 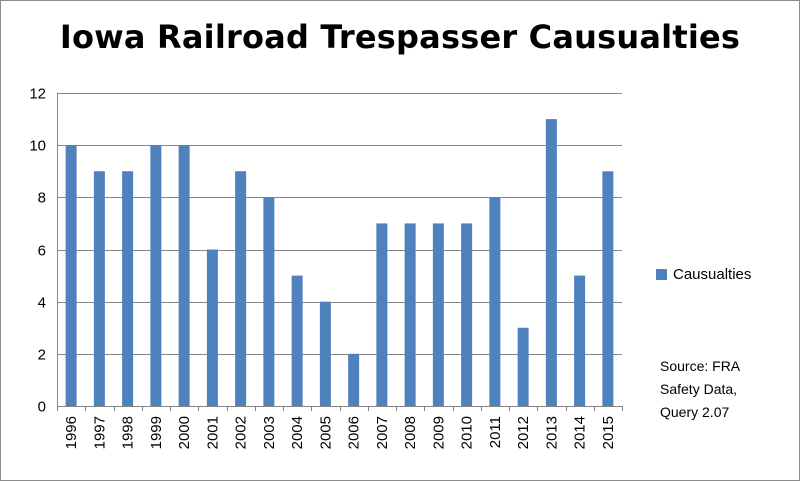 I want to click on x-tick-label: 2015, so click(x=608, y=432).